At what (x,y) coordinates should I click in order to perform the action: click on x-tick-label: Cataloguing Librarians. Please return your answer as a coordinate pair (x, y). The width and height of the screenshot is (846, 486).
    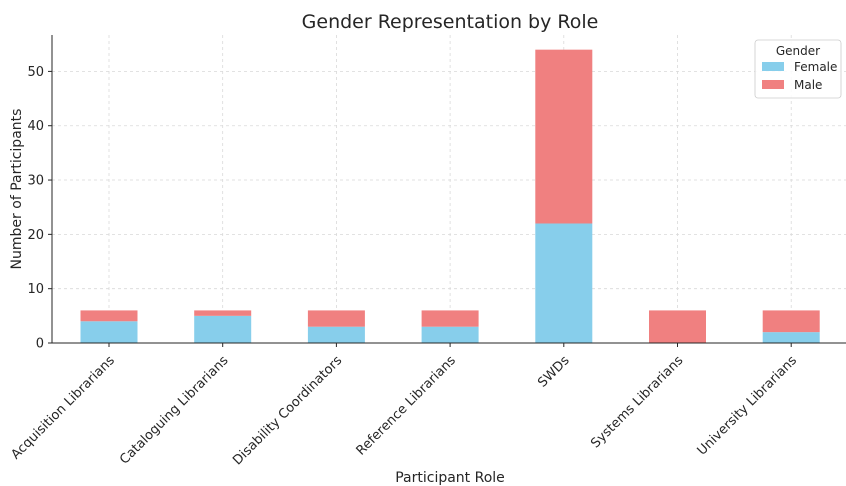
    Looking at the image, I should click on (174, 410).